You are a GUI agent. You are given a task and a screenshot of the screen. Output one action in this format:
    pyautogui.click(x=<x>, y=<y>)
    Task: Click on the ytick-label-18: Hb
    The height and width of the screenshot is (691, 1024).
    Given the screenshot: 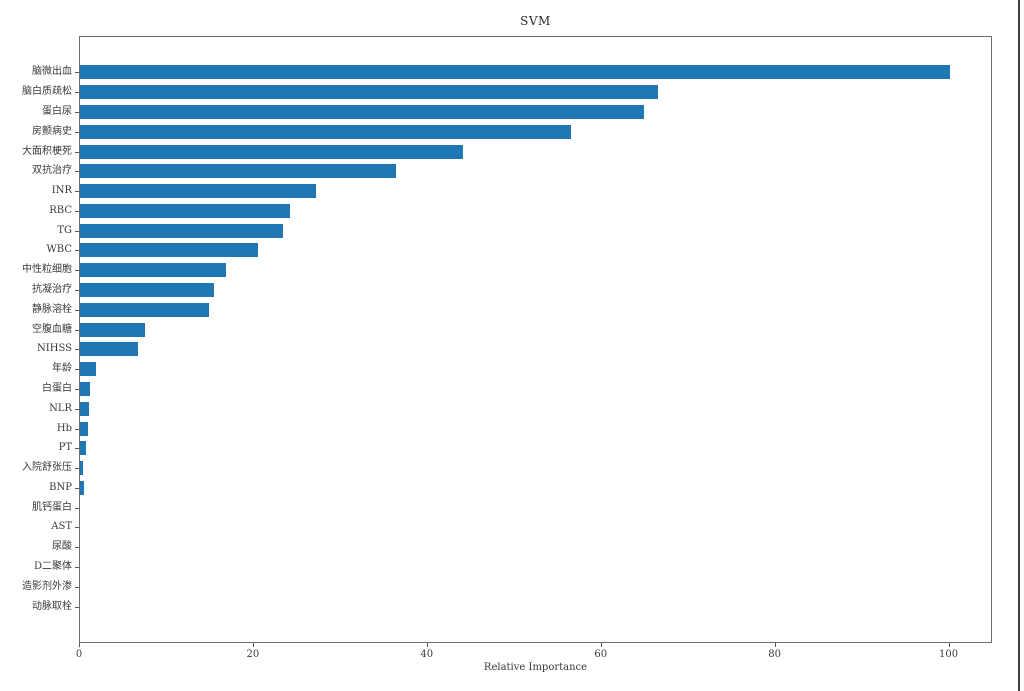 What is the action you would take?
    pyautogui.click(x=64, y=428)
    